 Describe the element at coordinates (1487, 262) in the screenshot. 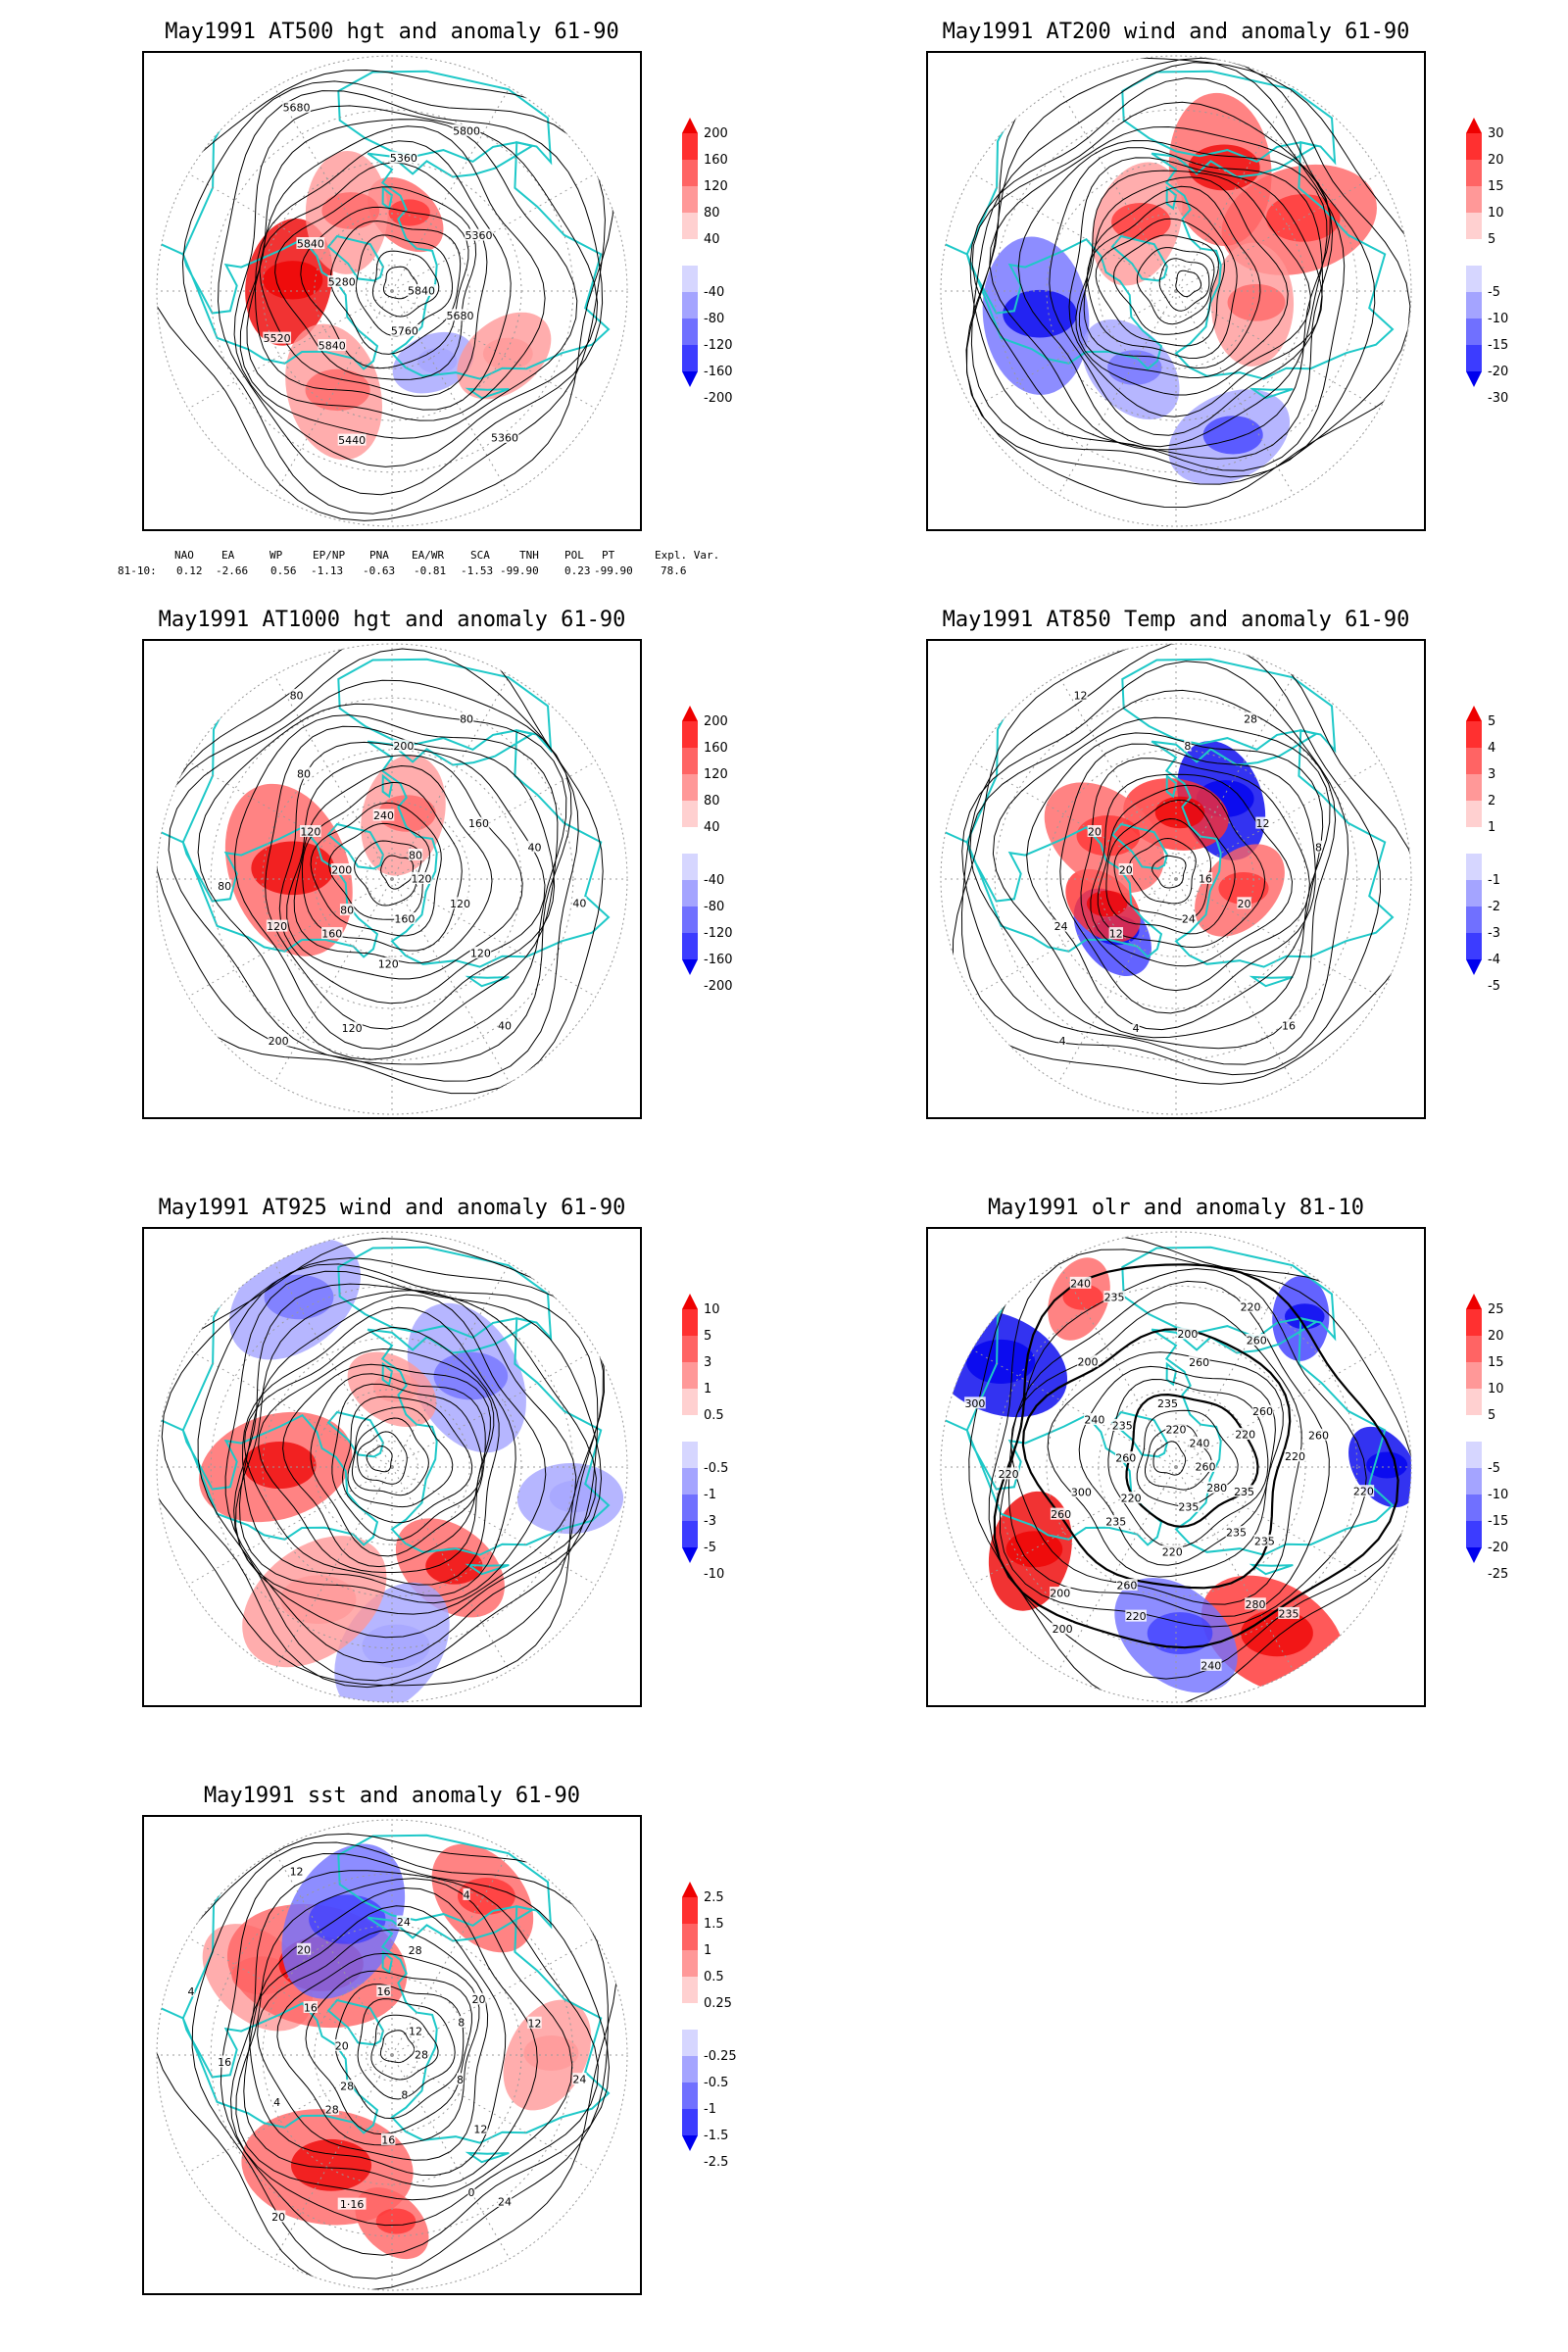

I see `colorbar-svg: 30 20 15 10 5 -5 -10 -15 -20 -30` at that location.